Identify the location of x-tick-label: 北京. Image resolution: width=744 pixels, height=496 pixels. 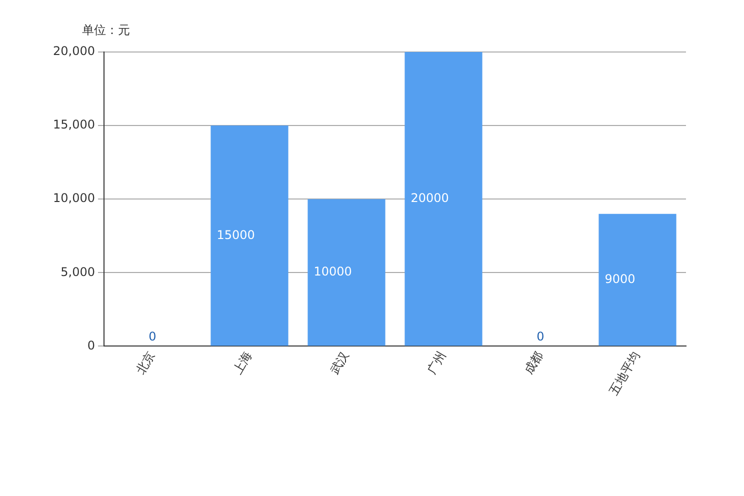
(146, 362).